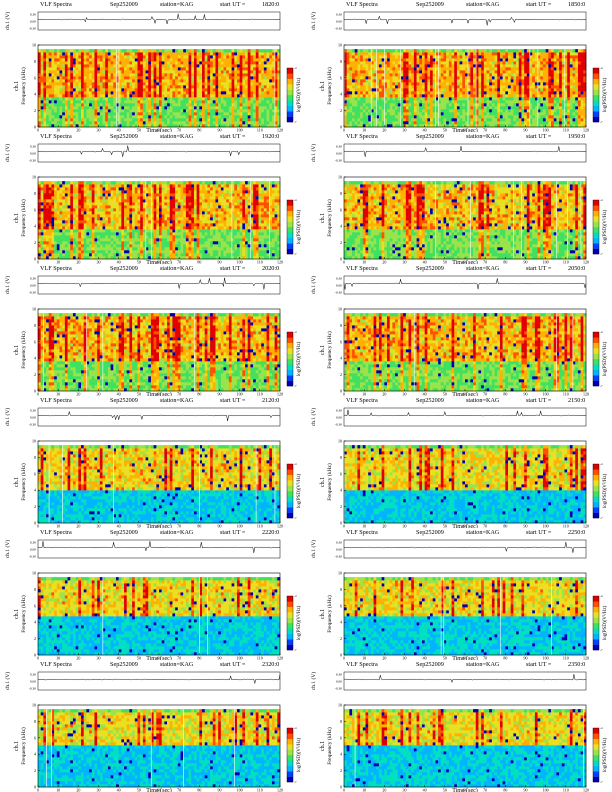 The width and height of the screenshot is (612, 792). I want to click on panel-title: VLF Spectra, so click(362, 4).